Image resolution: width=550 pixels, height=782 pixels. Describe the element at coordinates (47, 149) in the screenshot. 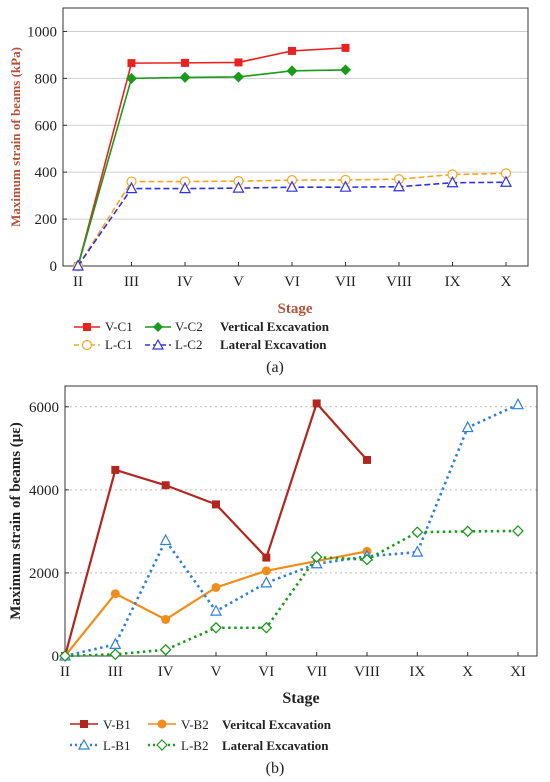

I see `chart-a-y-ticks: 0 200 400 600 800 1000` at that location.